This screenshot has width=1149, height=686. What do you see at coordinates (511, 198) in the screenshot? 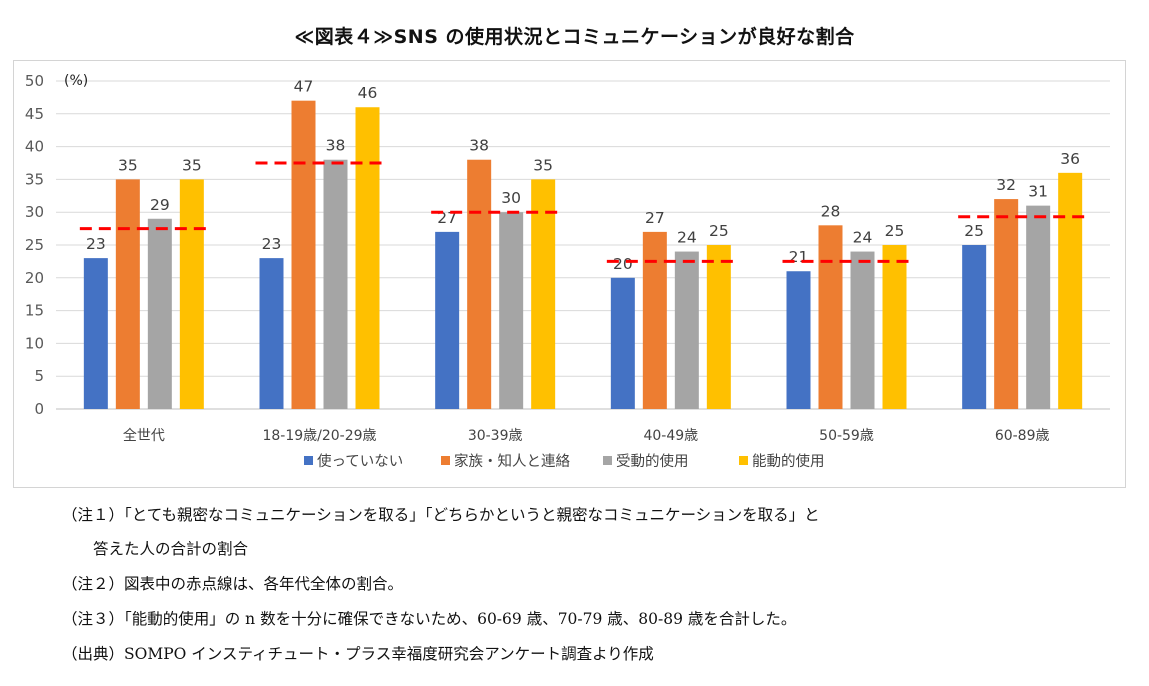
I see `data-label: 30` at bounding box center [511, 198].